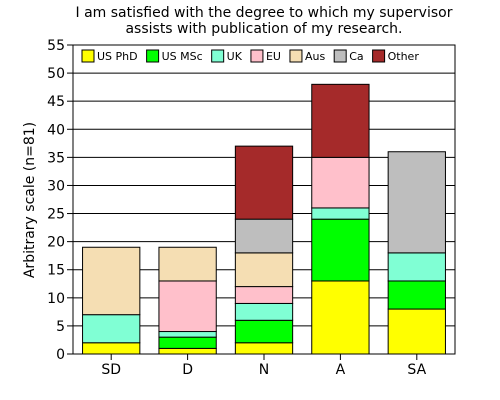 Image resolution: width=500 pixels, height=400 pixels. Describe the element at coordinates (341, 370) in the screenshot. I see `x-tick-label: A` at that location.